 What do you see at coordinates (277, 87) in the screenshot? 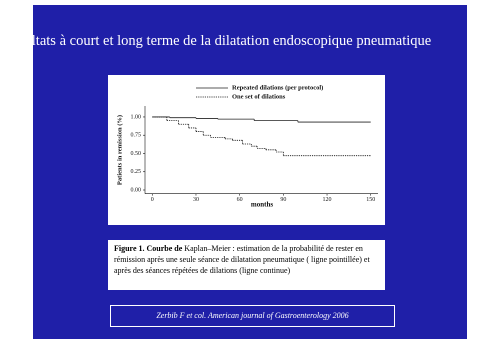
I see `legend-label: Repeated dilations (per protocol)` at bounding box center [277, 87].